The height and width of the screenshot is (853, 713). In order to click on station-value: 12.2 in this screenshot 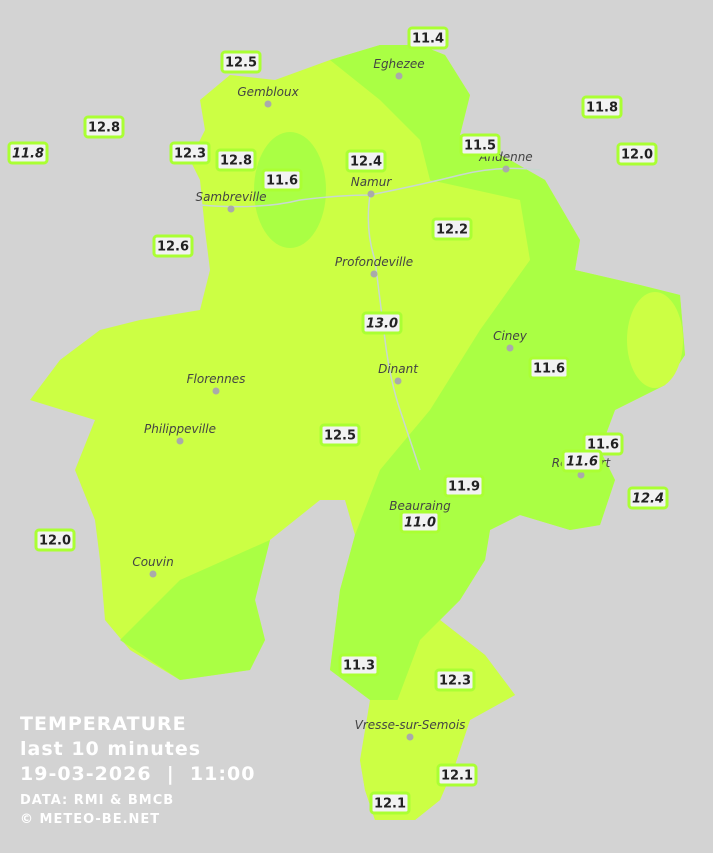, I will do `click(452, 230)`.